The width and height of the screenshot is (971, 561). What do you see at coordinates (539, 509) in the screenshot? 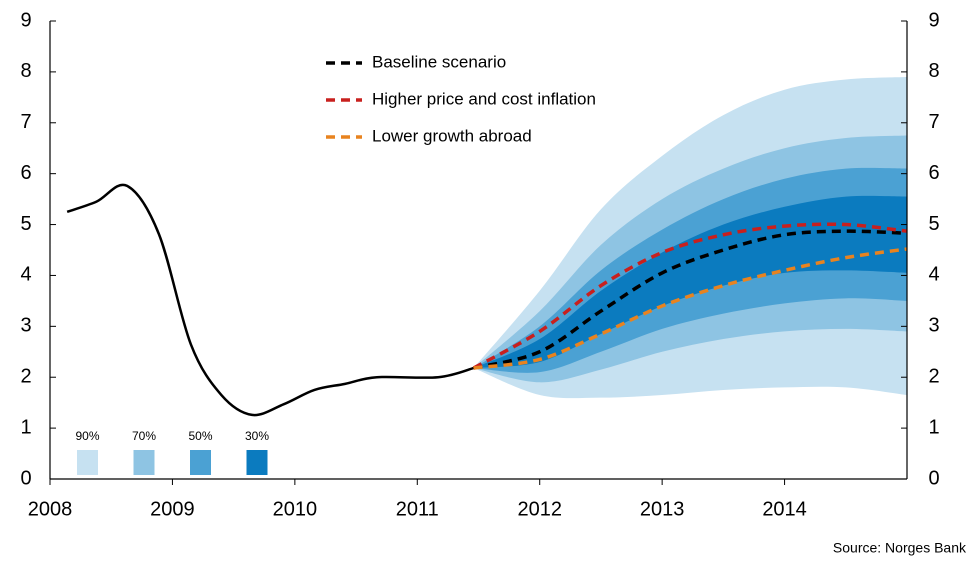
I see `x-tick-label: 2012` at bounding box center [539, 509].